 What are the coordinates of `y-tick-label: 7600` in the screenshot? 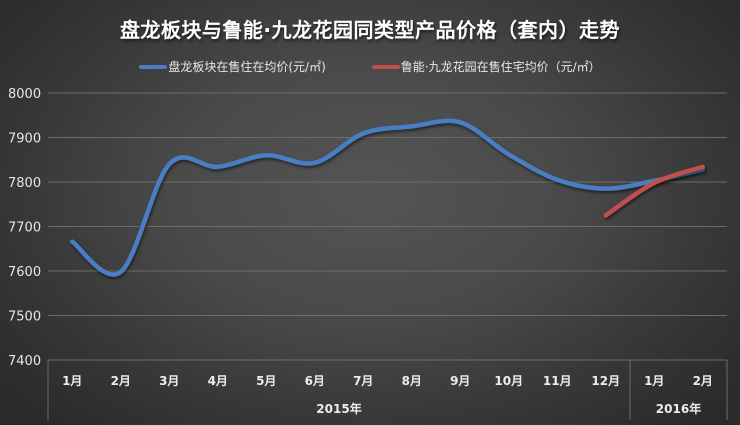 It's located at (24, 272).